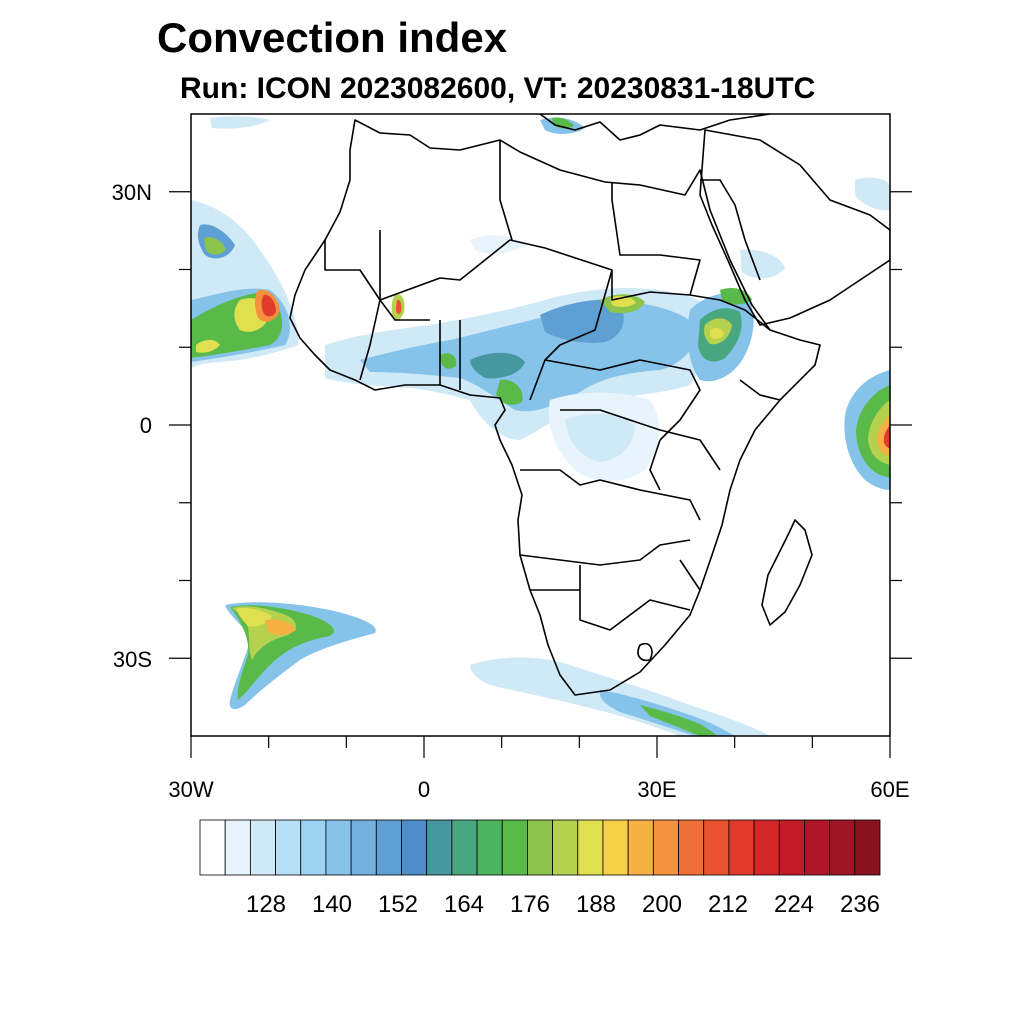  Describe the element at coordinates (662, 904) in the screenshot. I see `colorbar-label: 200` at that location.